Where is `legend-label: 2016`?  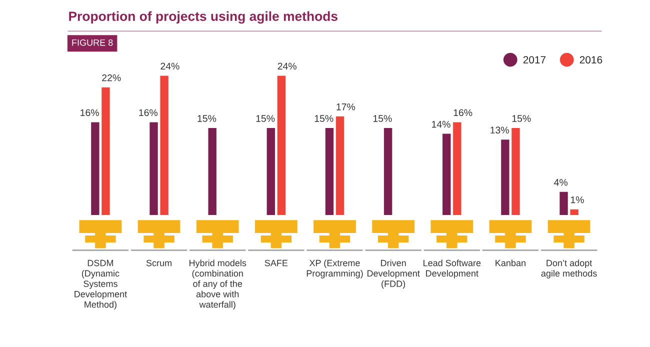
legend-label: 2016 is located at coordinates (591, 60).